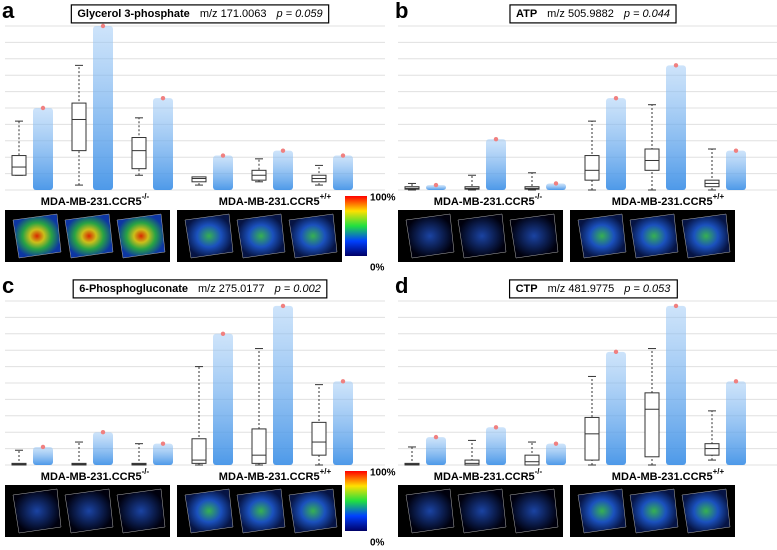 The image size is (777, 550). I want to click on mz: m/z 481.9775, so click(581, 289).